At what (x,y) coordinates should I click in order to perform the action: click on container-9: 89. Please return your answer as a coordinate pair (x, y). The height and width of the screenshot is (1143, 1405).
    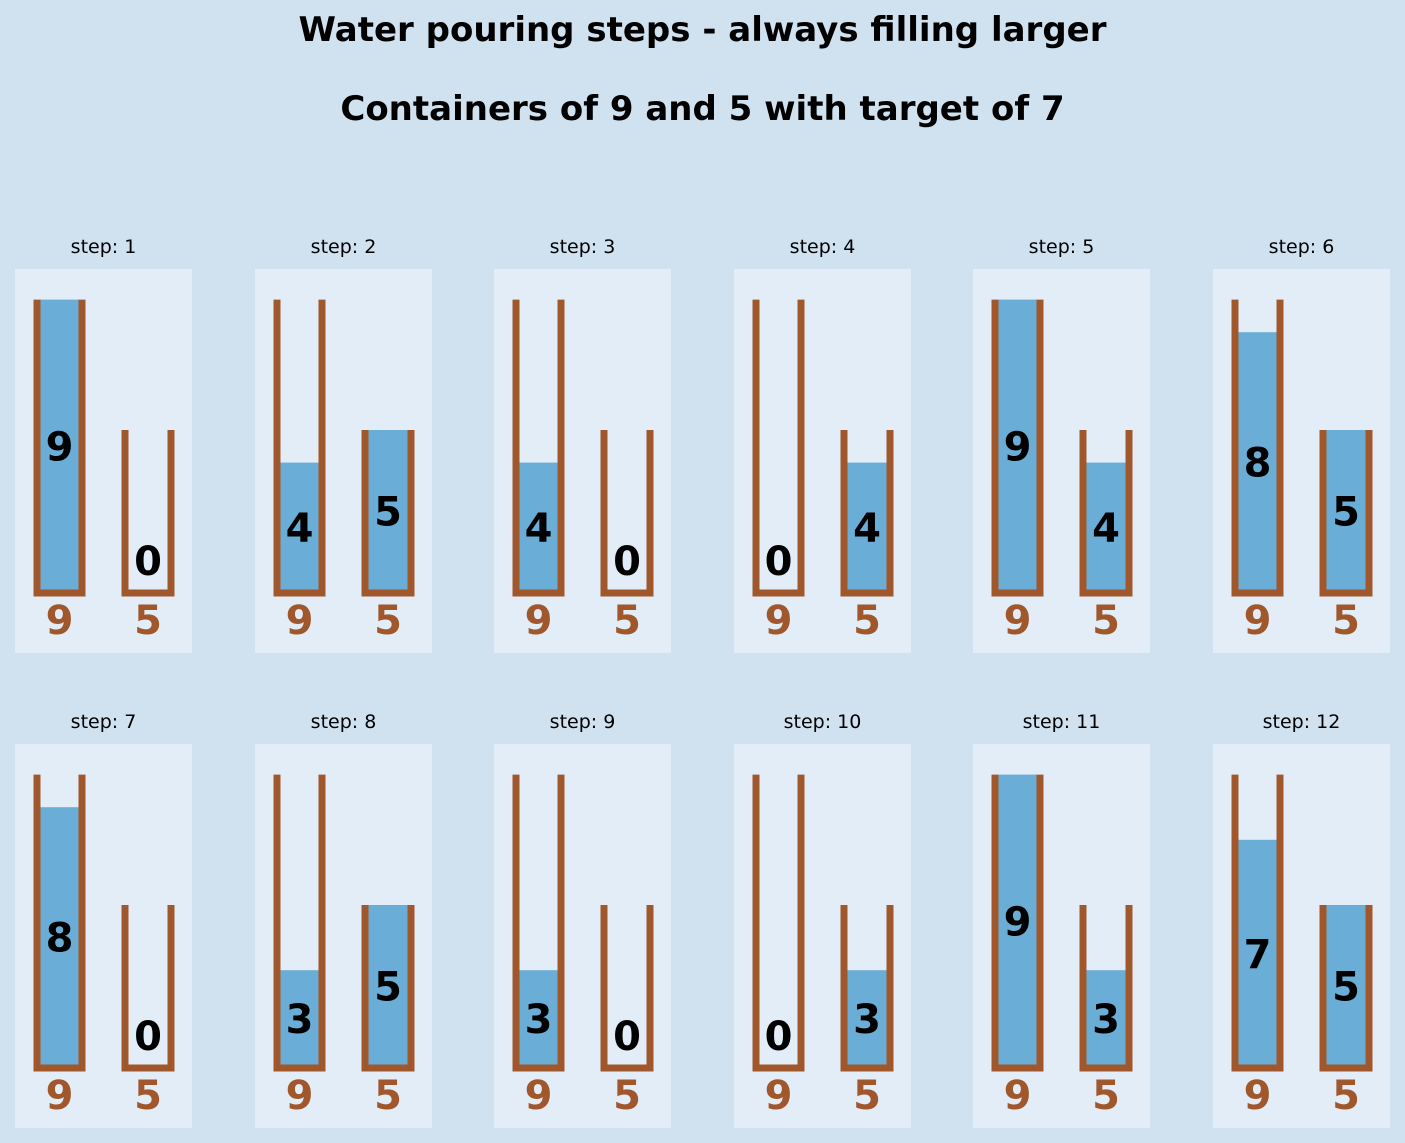
    Looking at the image, I should click on (59, 946).